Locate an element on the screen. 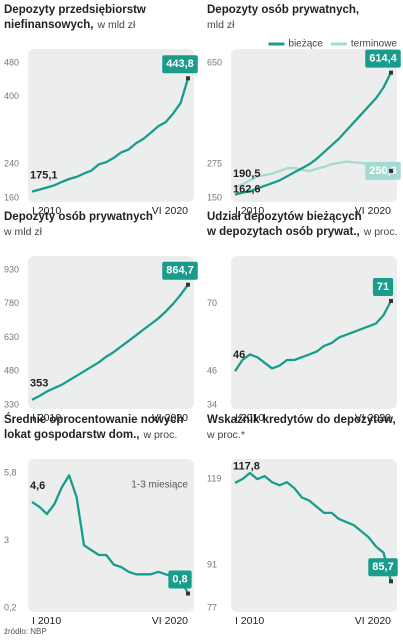 This screenshot has width=403, height=640. chart-title: niefinansowych, w mld zł is located at coordinates (70, 25).